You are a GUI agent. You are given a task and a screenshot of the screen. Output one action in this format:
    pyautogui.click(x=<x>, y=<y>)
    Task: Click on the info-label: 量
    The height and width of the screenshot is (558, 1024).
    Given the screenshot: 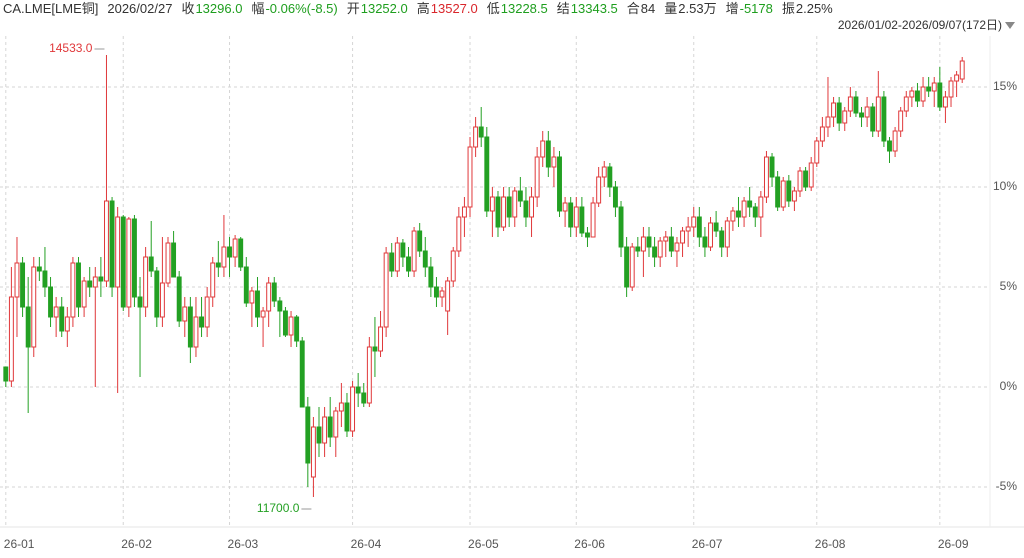 What is the action you would take?
    pyautogui.click(x=671, y=8)
    